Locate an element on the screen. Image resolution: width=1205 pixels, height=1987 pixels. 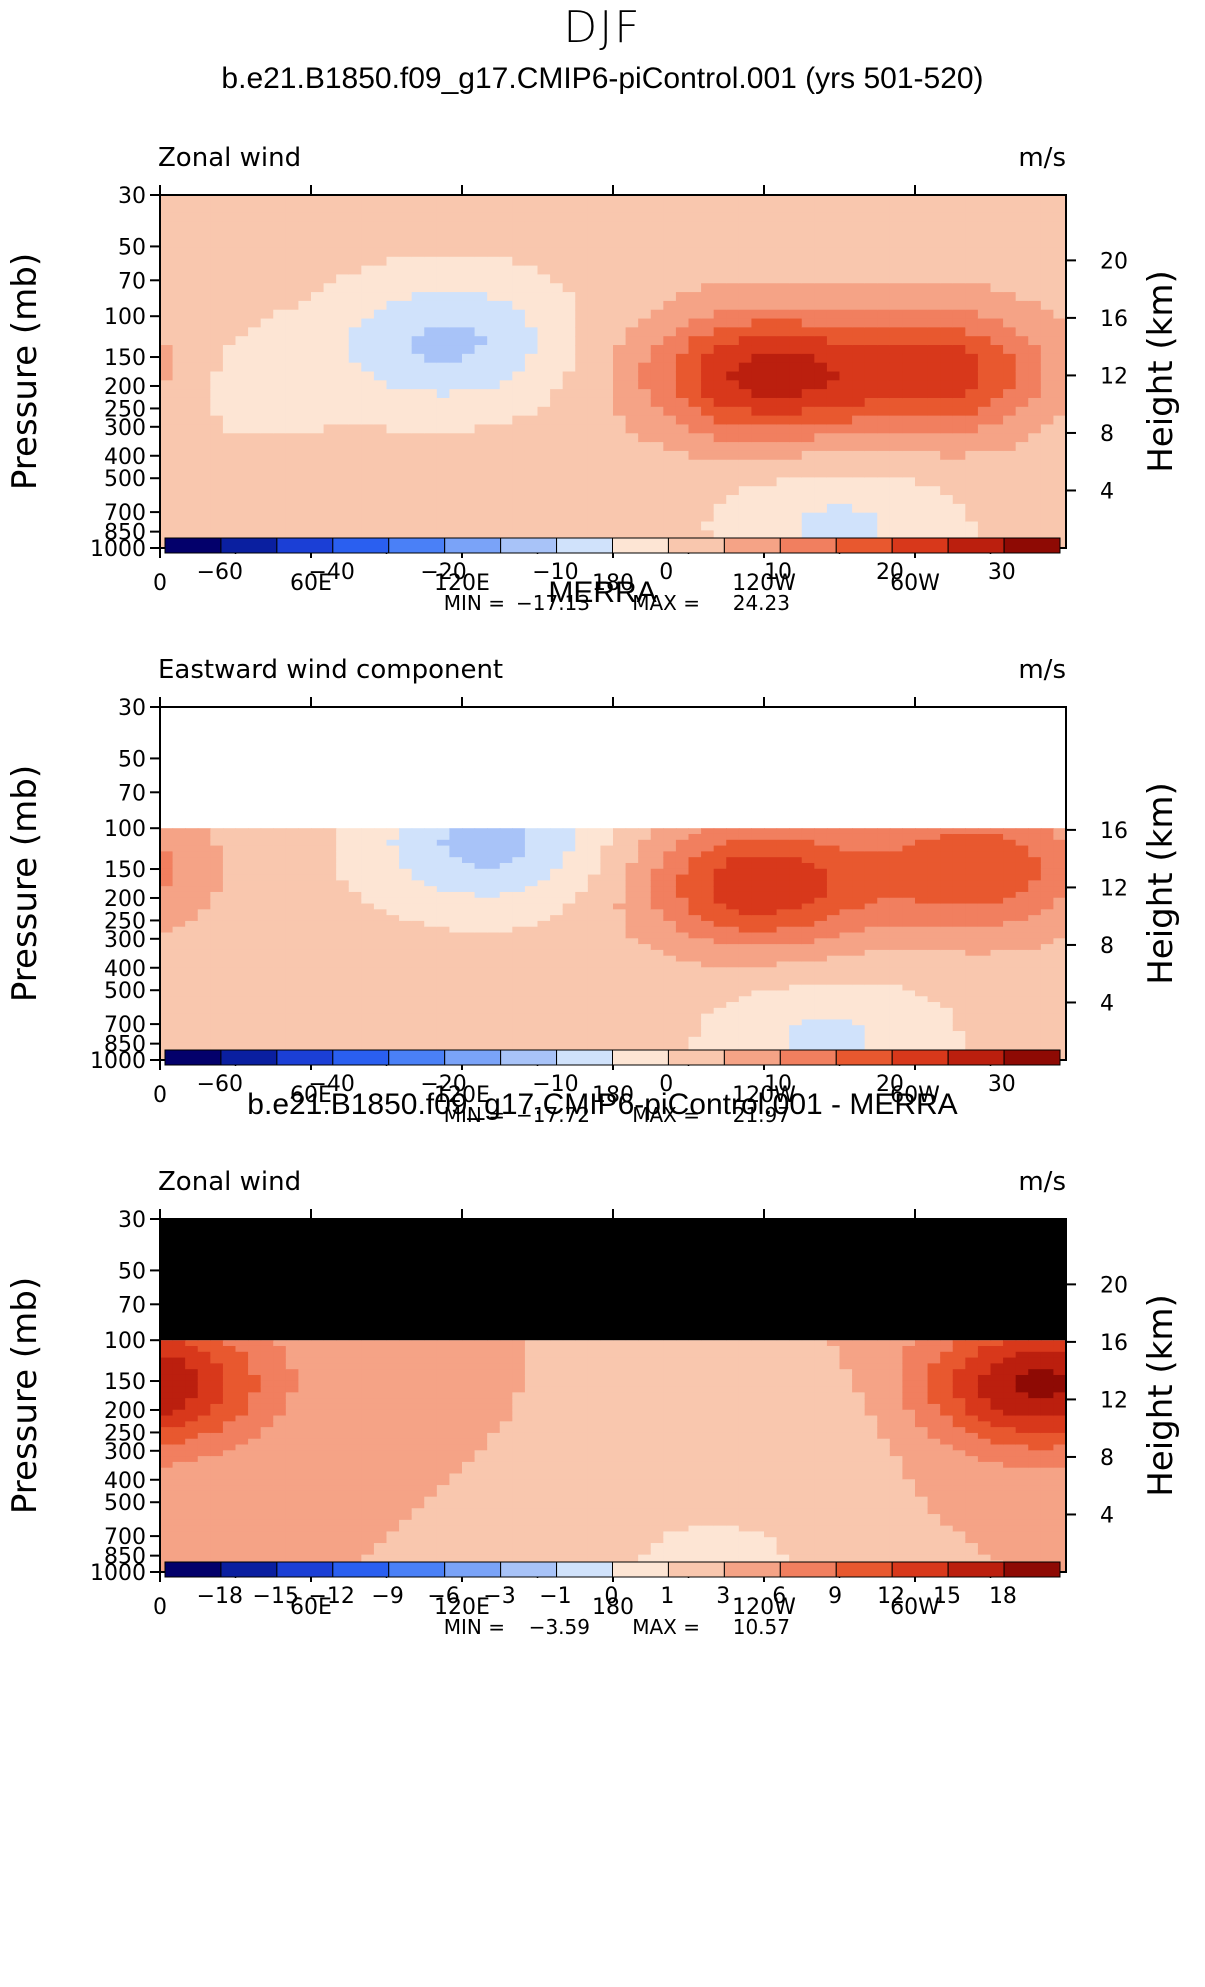
pressure-tick-label: 500 is located at coordinates (125, 479).